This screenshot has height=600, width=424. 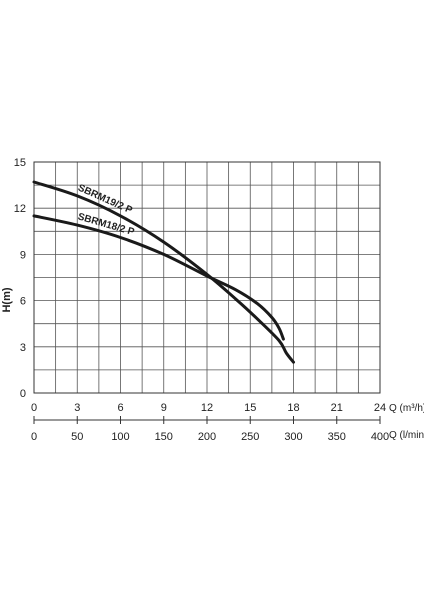 What do you see at coordinates (77, 437) in the screenshot?
I see `x2-tick-label: 50` at bounding box center [77, 437].